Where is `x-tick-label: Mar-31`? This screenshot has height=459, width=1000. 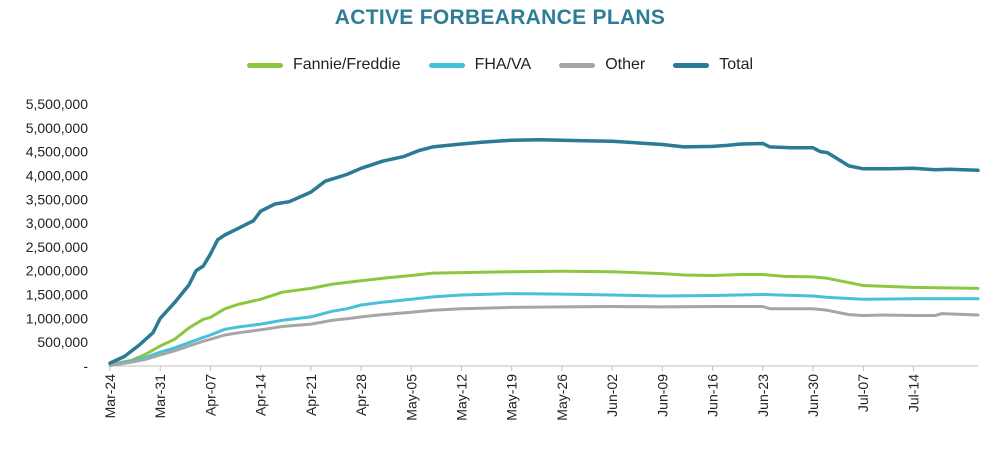
x-tick-label: Mar-31 is located at coordinates (160, 396).